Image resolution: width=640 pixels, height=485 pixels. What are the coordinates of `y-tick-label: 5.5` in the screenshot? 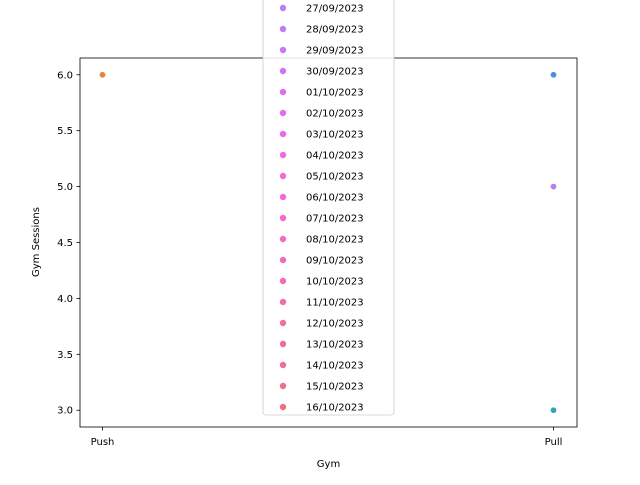 It's located at (65, 131).